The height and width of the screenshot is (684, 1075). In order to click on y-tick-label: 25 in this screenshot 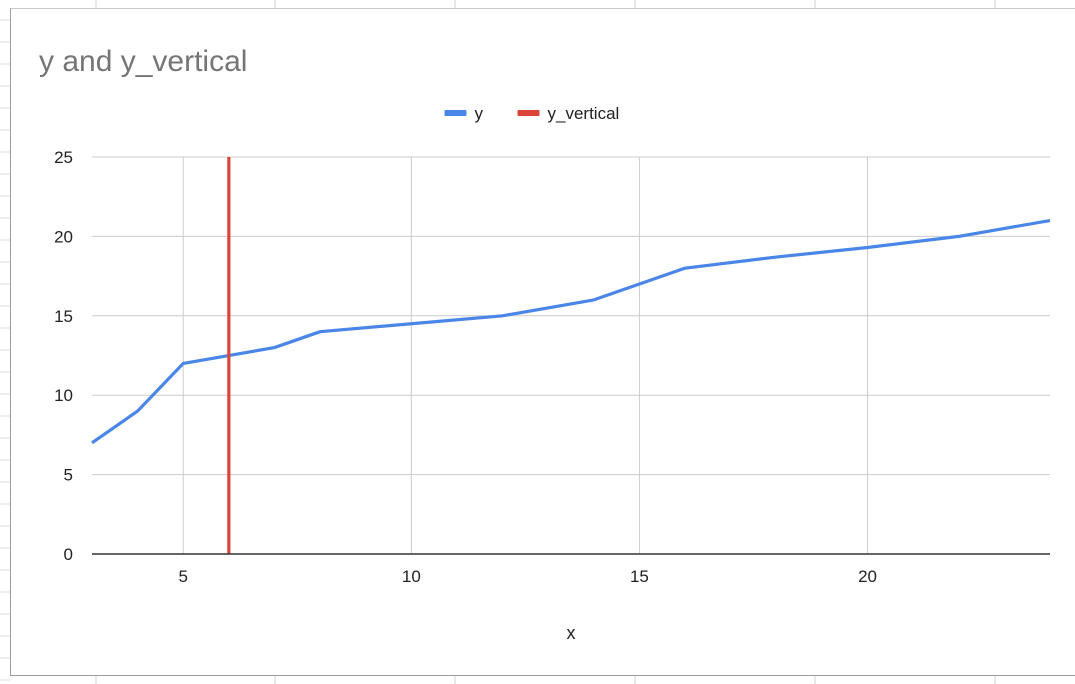, I will do `click(63, 157)`.